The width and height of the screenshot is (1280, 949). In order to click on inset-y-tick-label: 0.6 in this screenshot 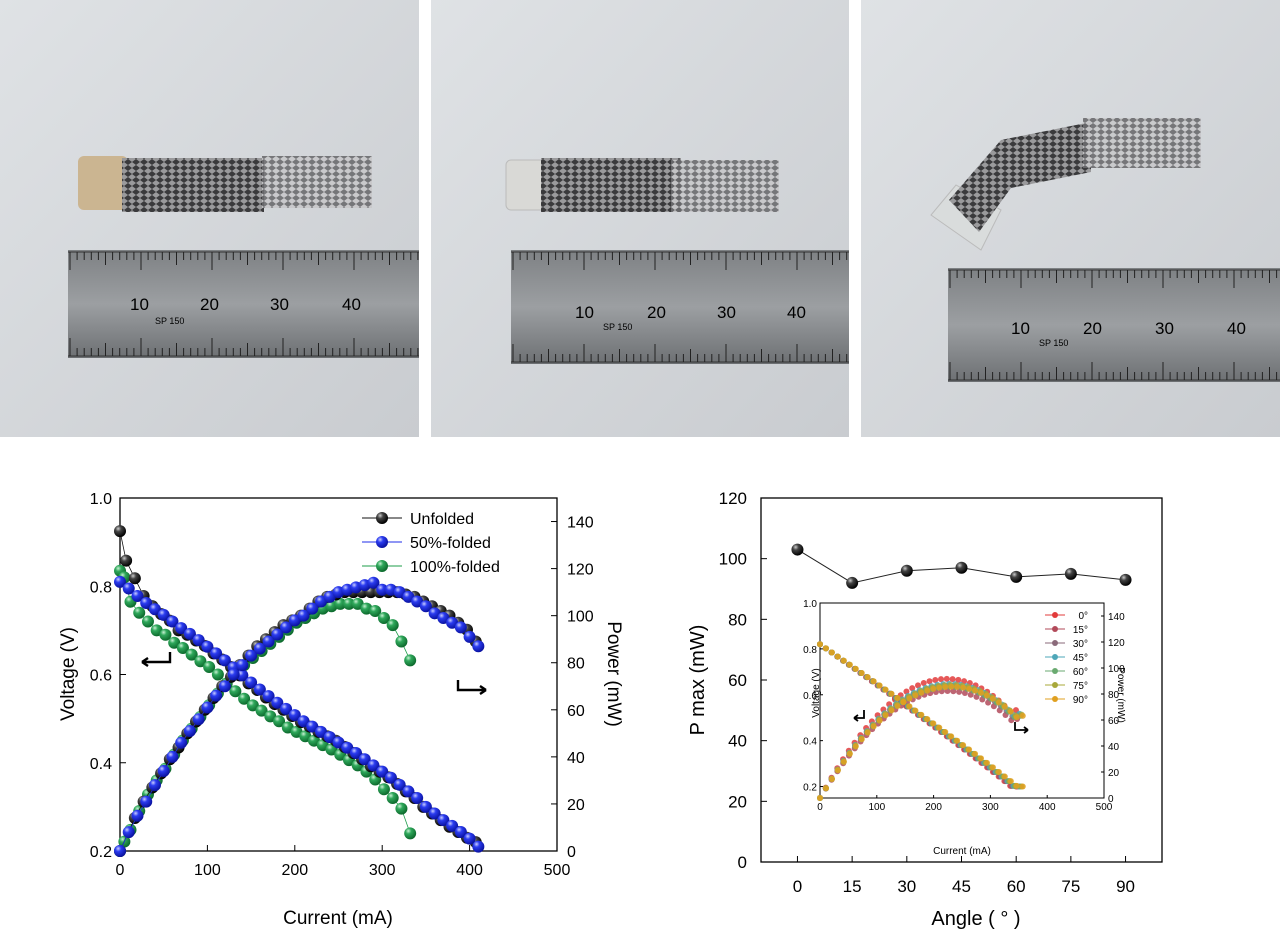, I will do `click(810, 696)`.